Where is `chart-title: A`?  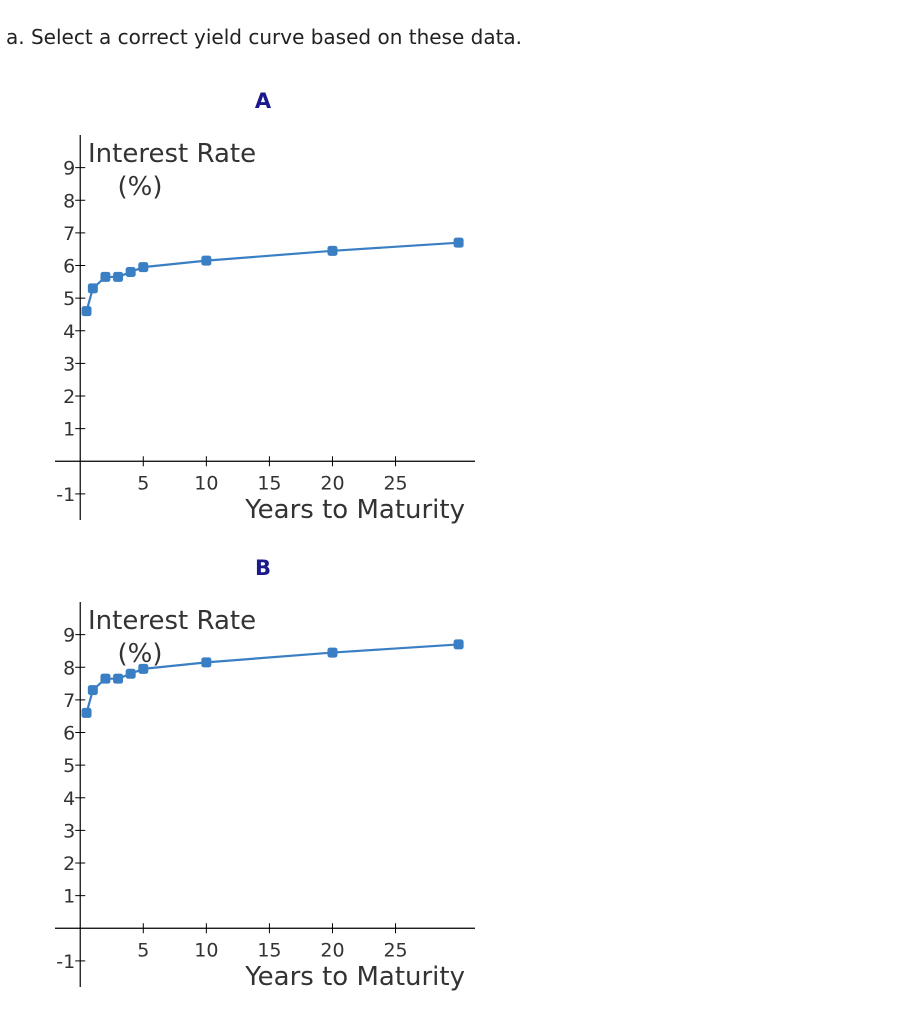 chart-title: A is located at coordinates (263, 101).